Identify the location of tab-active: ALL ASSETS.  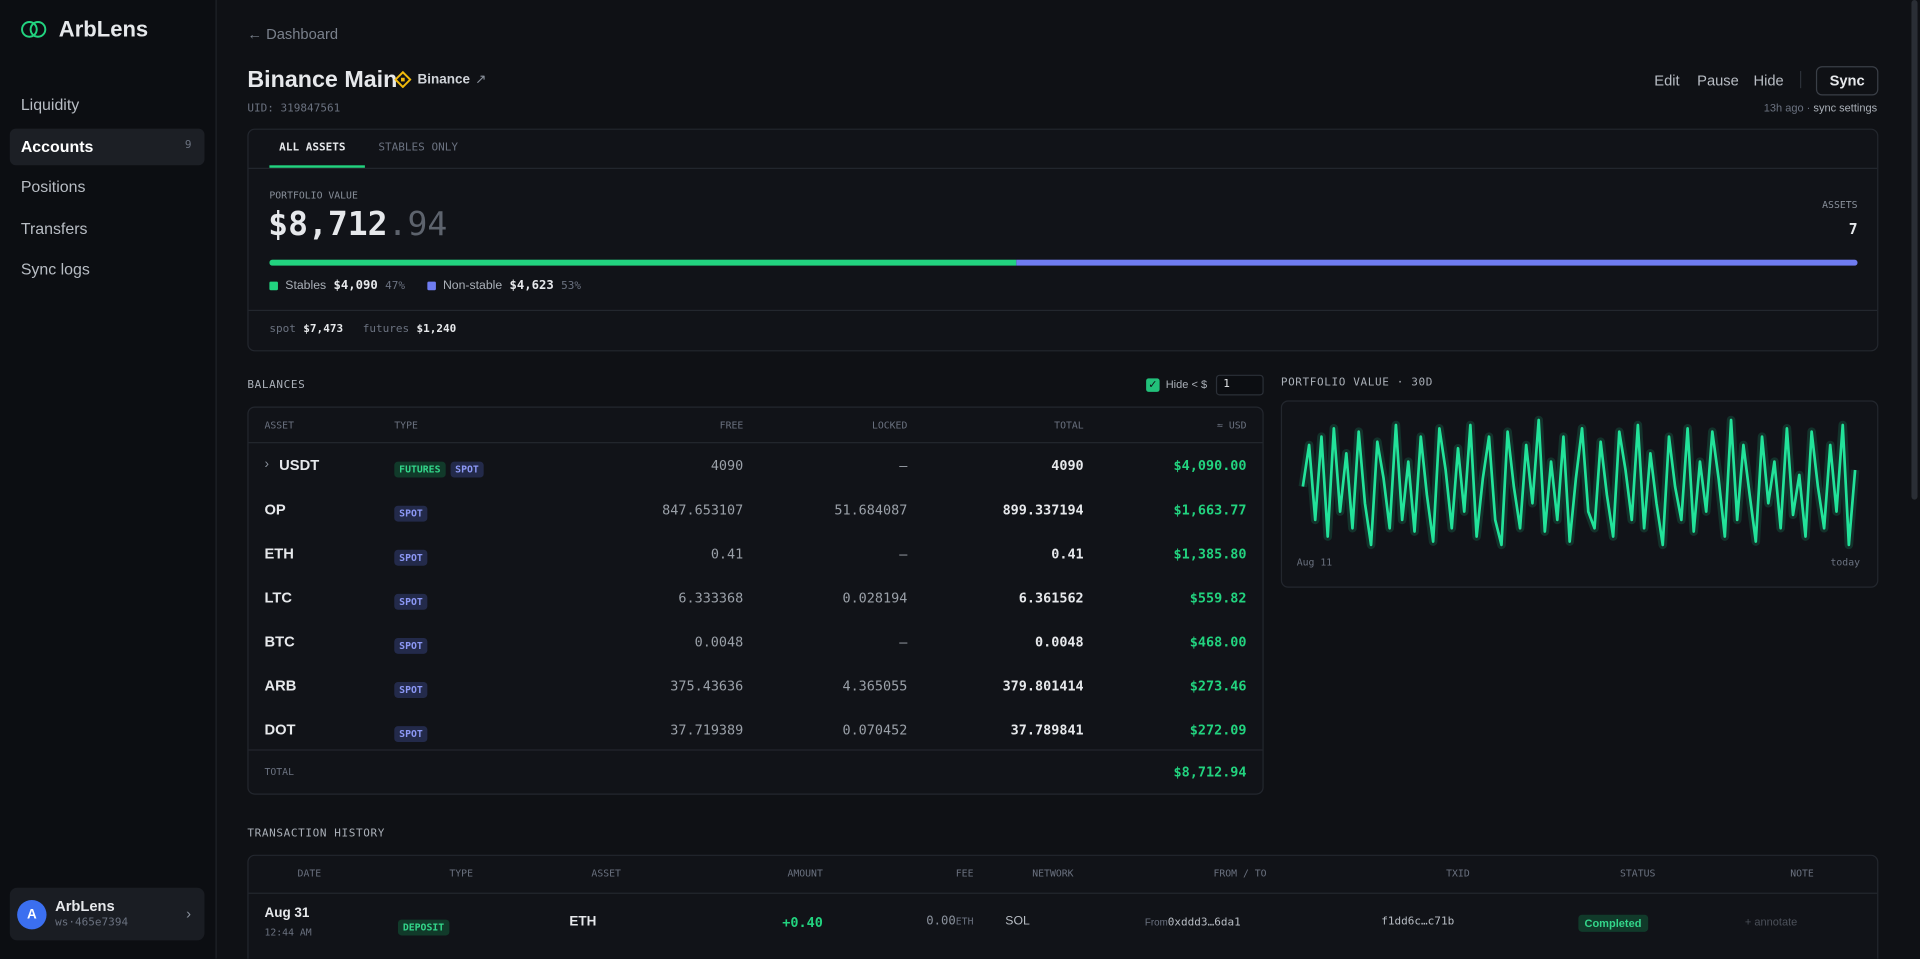
(312, 148).